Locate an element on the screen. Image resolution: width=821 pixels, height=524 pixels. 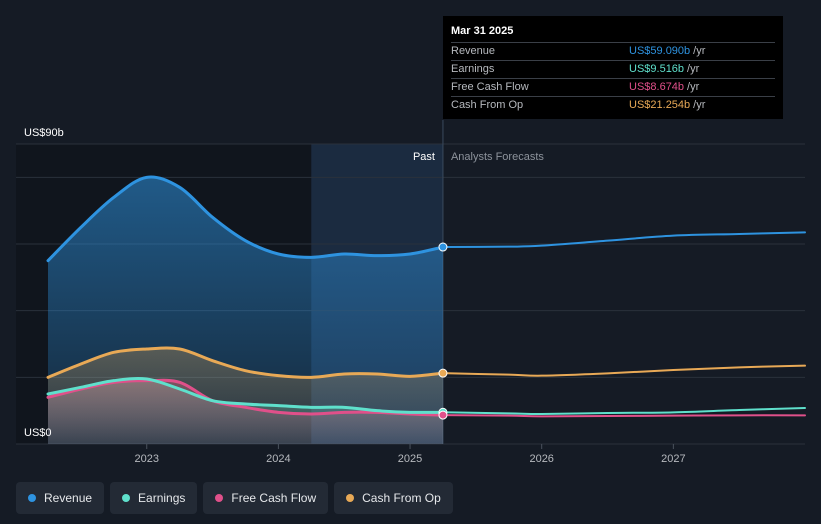
x-tick-label: 2027 is located at coordinates (673, 459).